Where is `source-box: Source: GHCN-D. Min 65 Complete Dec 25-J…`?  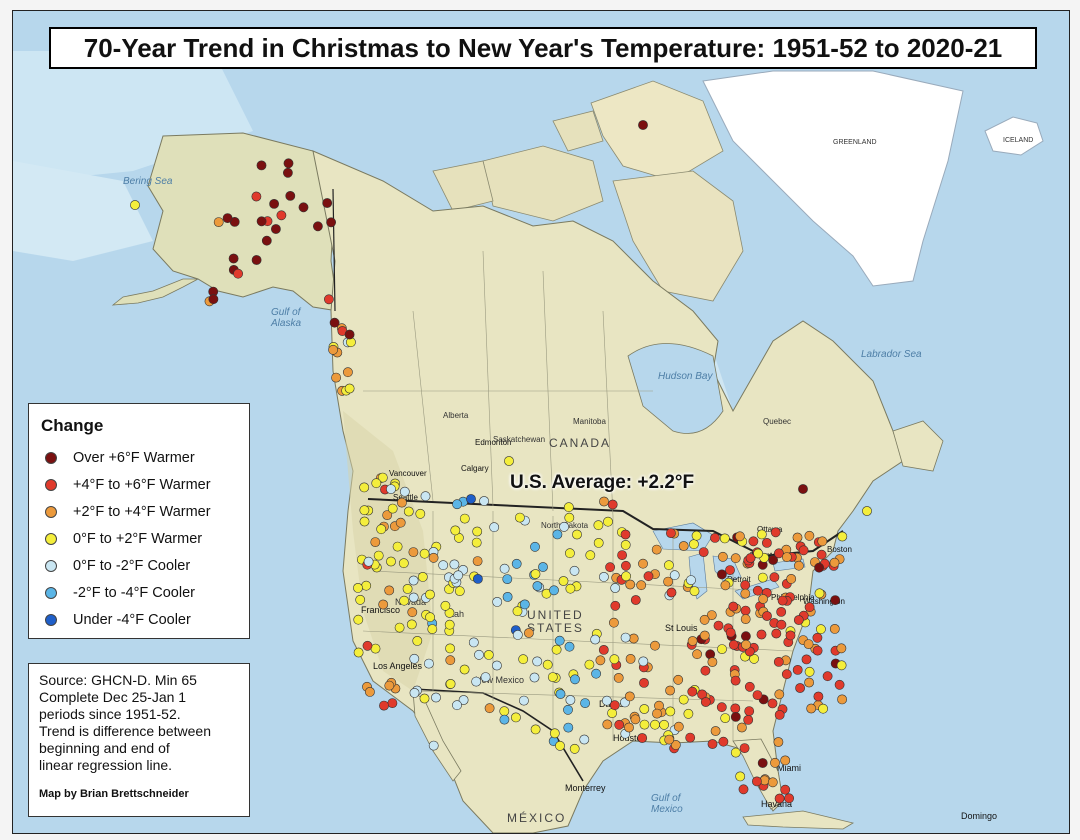 source-box: Source: GHCN-D. Min 65 Complete Dec 25-J… is located at coordinates (139, 740).